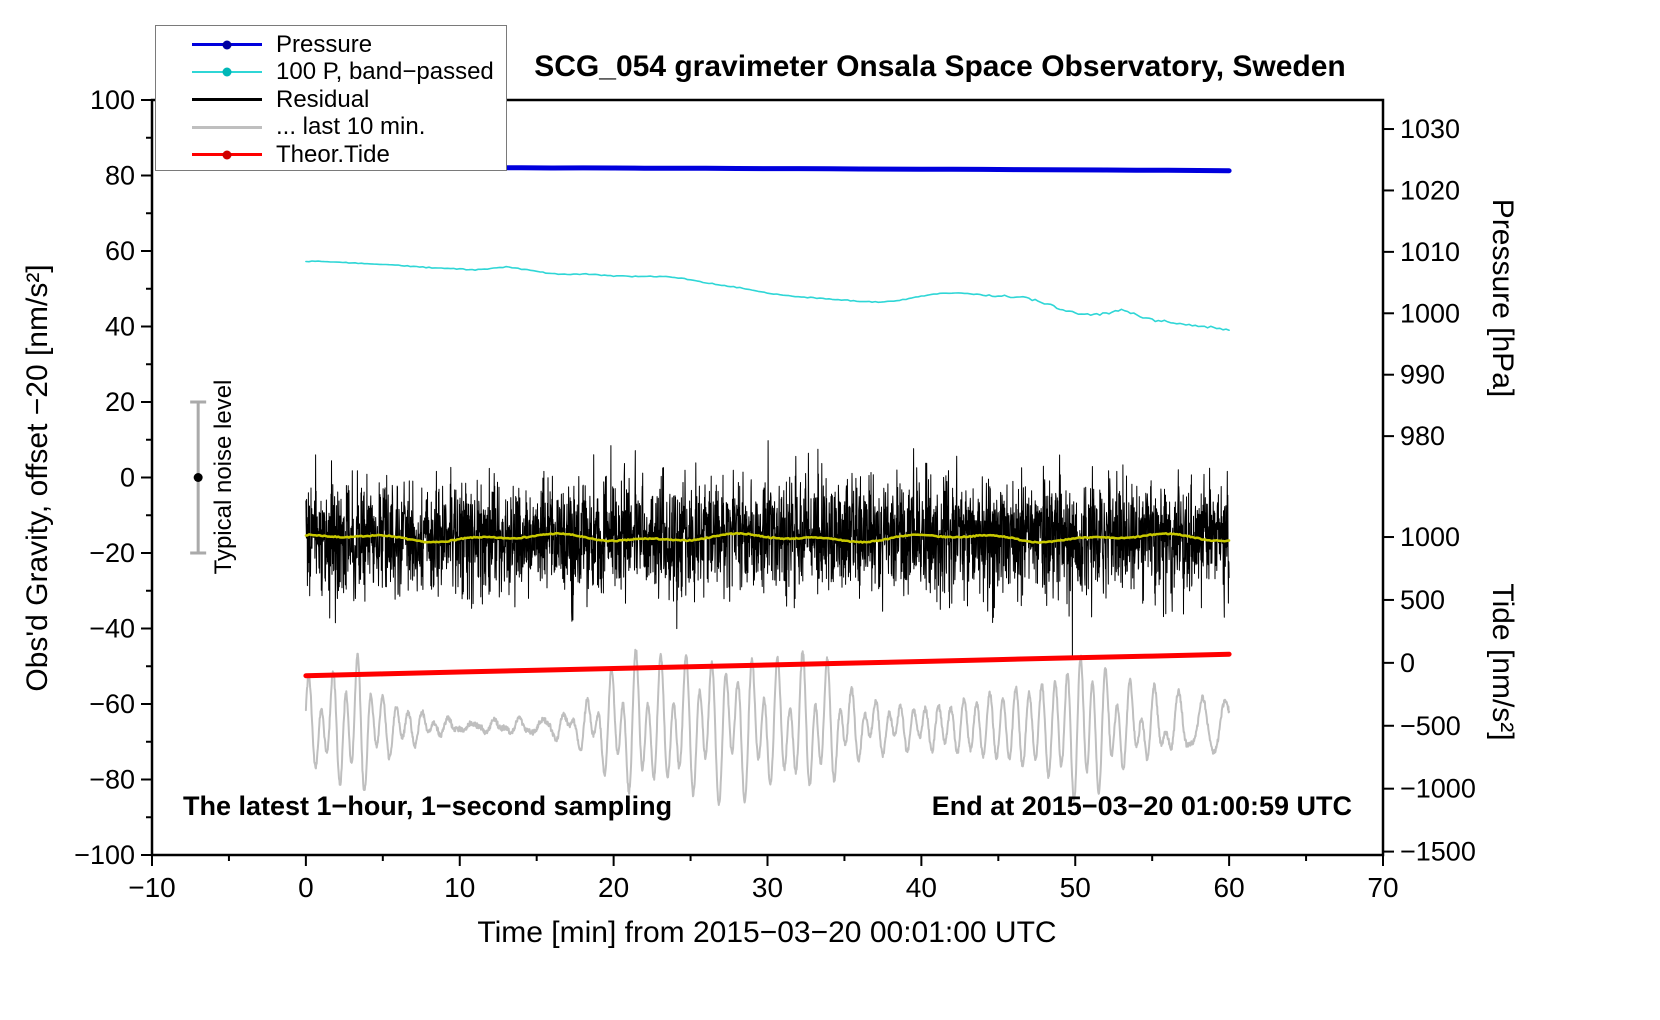 This screenshot has height=1020, width=1660. Describe the element at coordinates (120, 176) in the screenshot. I see `svg-text: 80` at that location.